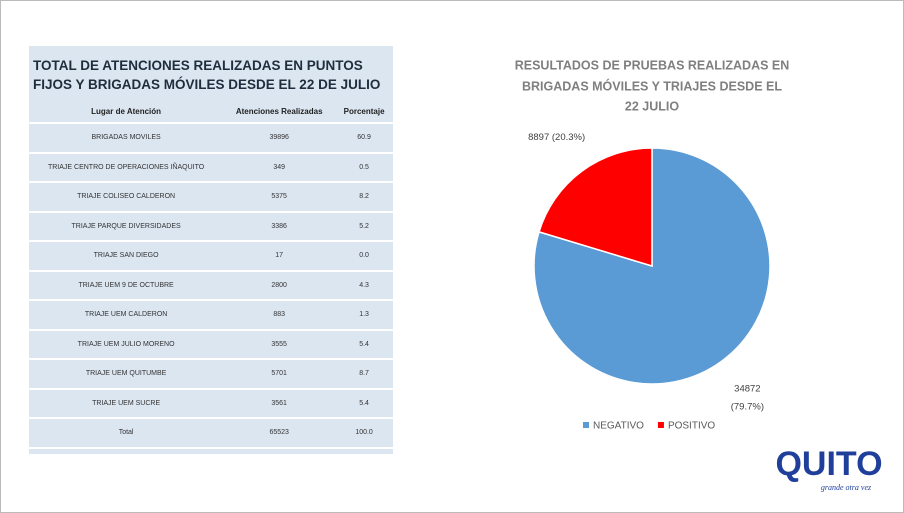 This screenshot has height=513, width=904. Describe the element at coordinates (126, 197) in the screenshot. I see `table-cell: TRIAJE COLISEO CALDERON` at that location.